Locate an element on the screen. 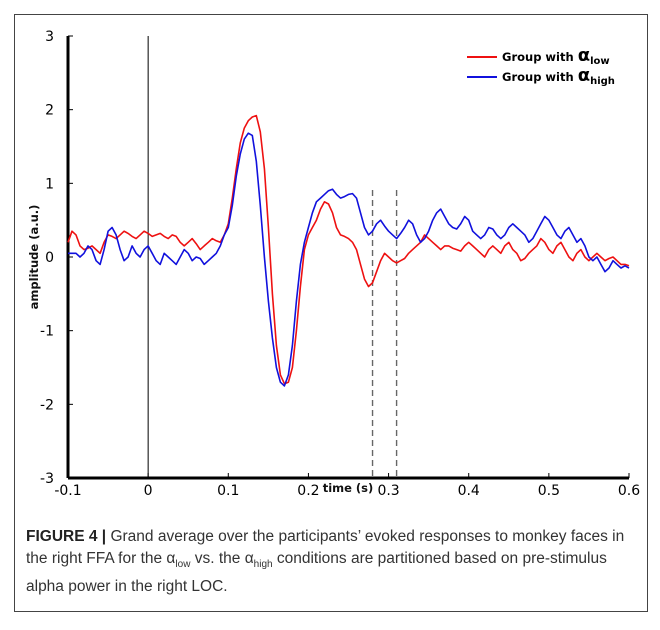 This screenshot has height=630, width=660. y-tick-label: -3 is located at coordinates (47, 479).